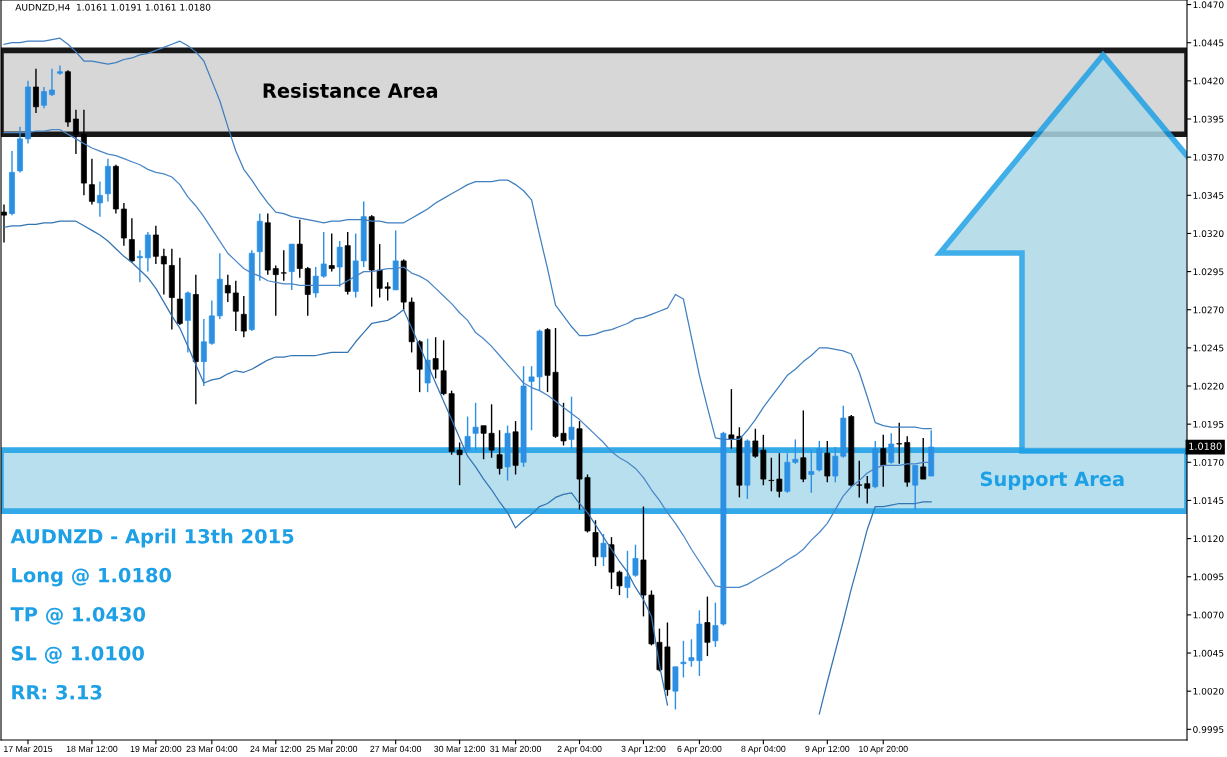 The height and width of the screenshot is (757, 1227). What do you see at coordinates (350, 90) in the screenshot?
I see `band-label: Resistance Area` at bounding box center [350, 90].